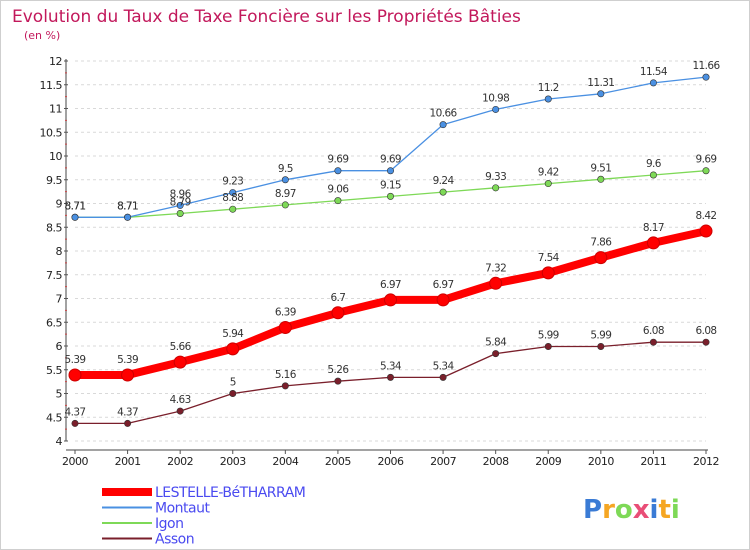 This screenshot has height=550, width=750. Describe the element at coordinates (601, 461) in the screenshot. I see `x-tick-label: 2010` at that location.